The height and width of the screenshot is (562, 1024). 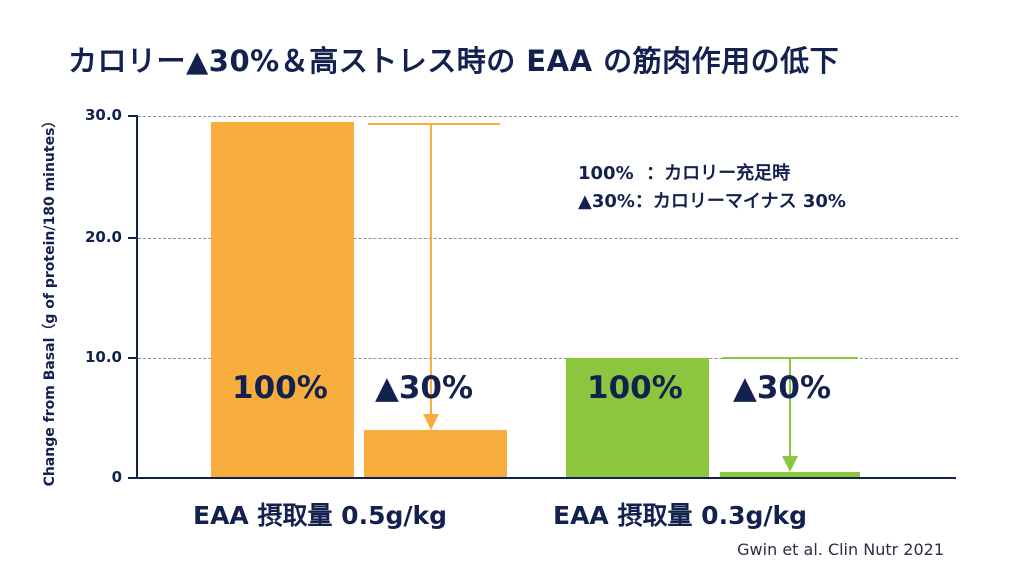 What do you see at coordinates (790, 475) in the screenshot?
I see `bar-0.3-minus30` at bounding box center [790, 475].